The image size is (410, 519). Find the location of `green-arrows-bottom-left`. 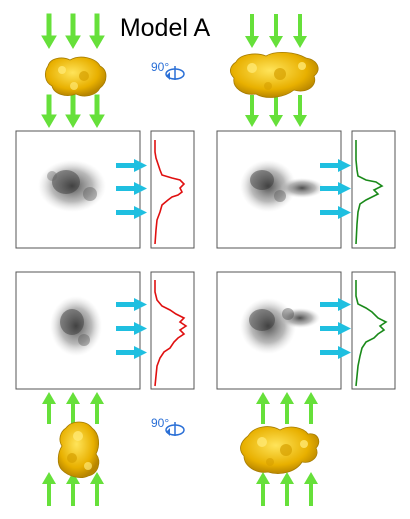

green-arrows-bottom-left is located at coordinates (73, 449).